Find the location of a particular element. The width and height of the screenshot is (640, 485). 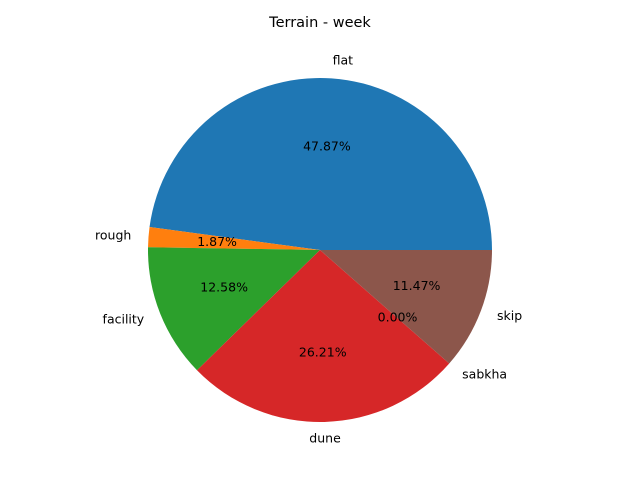

slice-rough is located at coordinates (234, 238).